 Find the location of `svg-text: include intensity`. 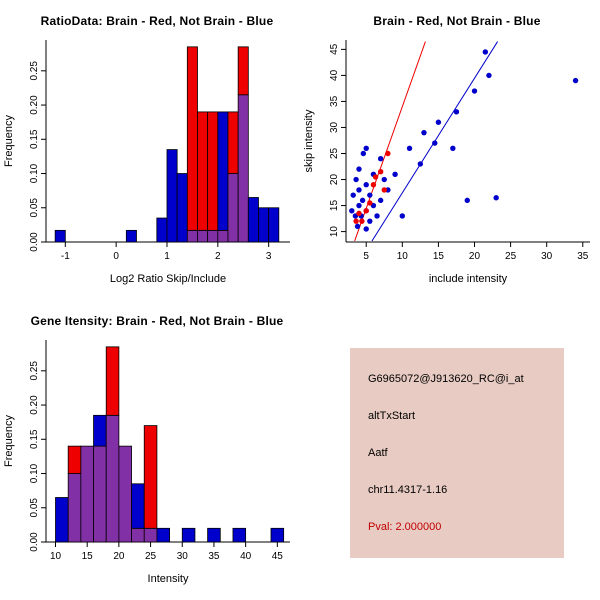

svg-text: include intensity is located at coordinates (468, 279).